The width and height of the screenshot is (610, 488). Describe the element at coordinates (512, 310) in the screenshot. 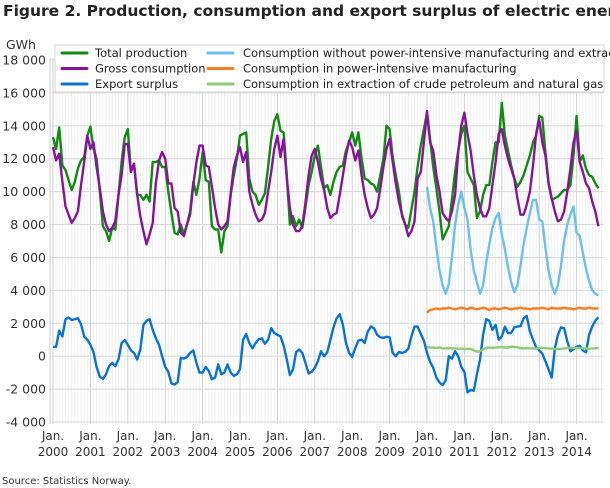

I see `series-line-consumption-in-power-intensive-manufacturing` at that location.